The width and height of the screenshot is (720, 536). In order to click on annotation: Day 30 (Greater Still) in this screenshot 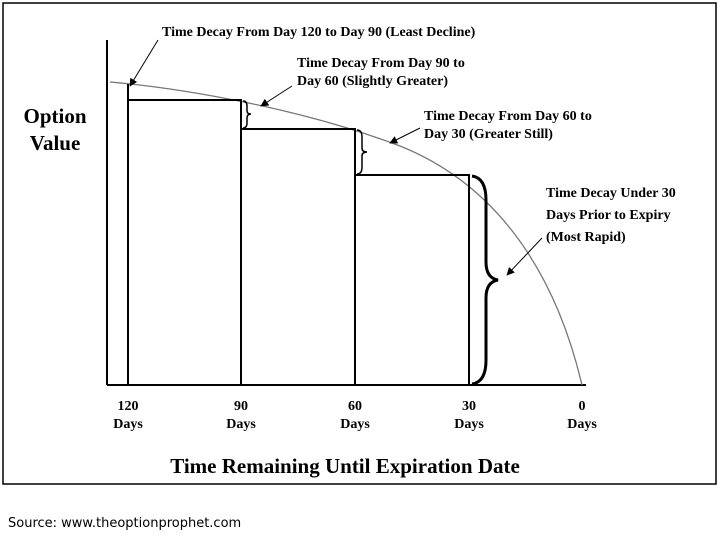, I will do `click(488, 134)`.